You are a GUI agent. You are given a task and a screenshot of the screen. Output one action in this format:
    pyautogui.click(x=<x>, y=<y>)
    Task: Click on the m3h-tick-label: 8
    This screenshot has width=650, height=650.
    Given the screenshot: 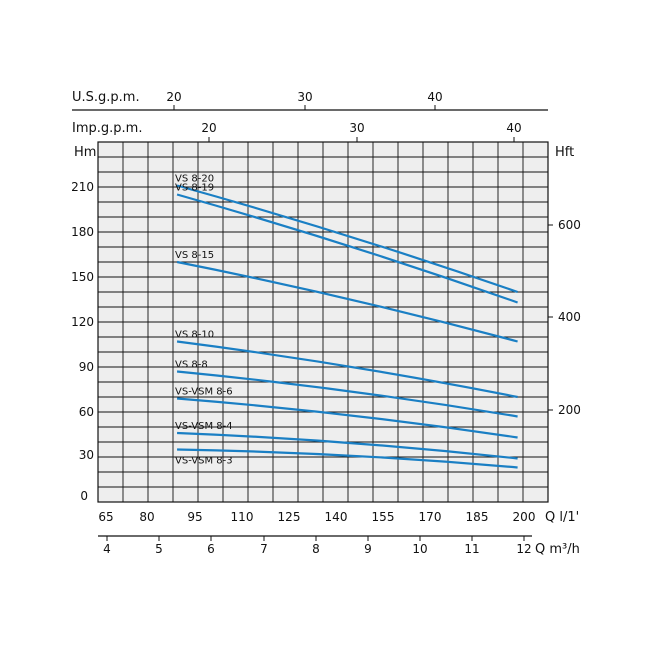 What is the action you would take?
    pyautogui.click(x=316, y=549)
    